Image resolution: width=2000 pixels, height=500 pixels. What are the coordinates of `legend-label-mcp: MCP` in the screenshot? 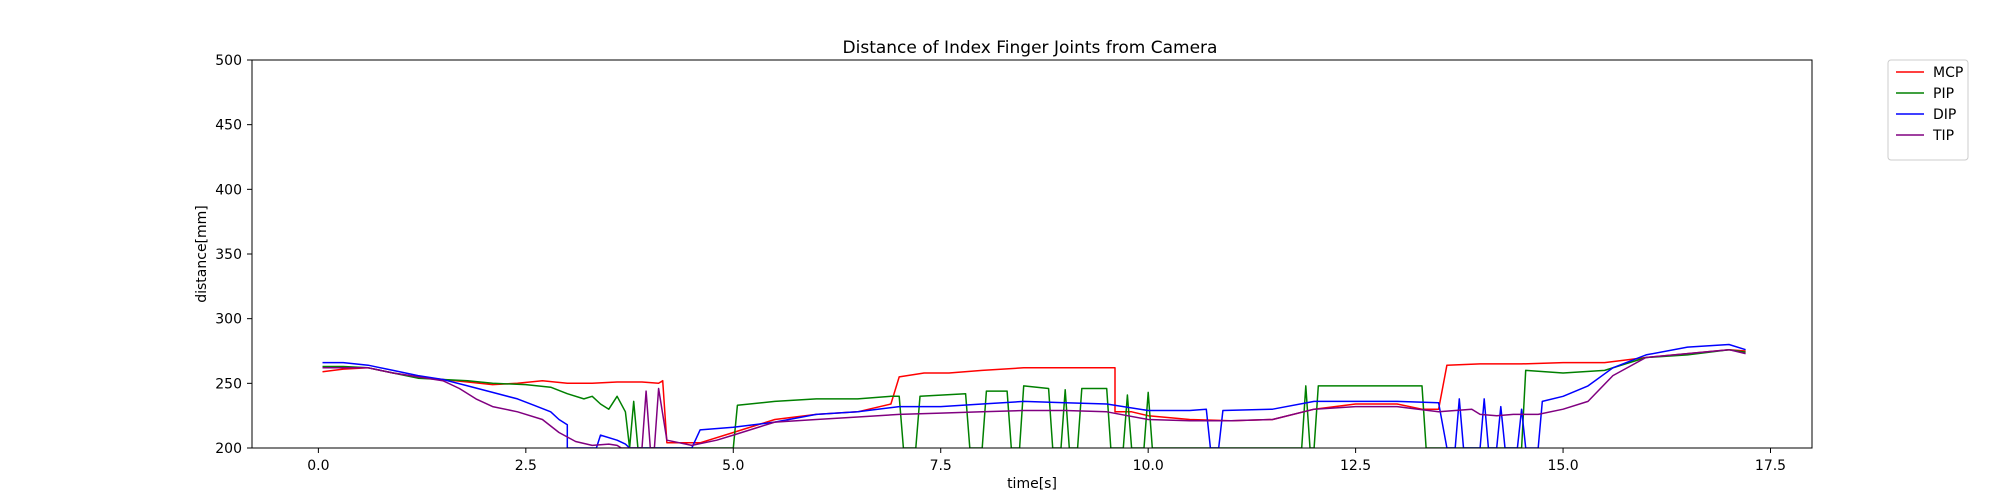 It's located at (1948, 73).